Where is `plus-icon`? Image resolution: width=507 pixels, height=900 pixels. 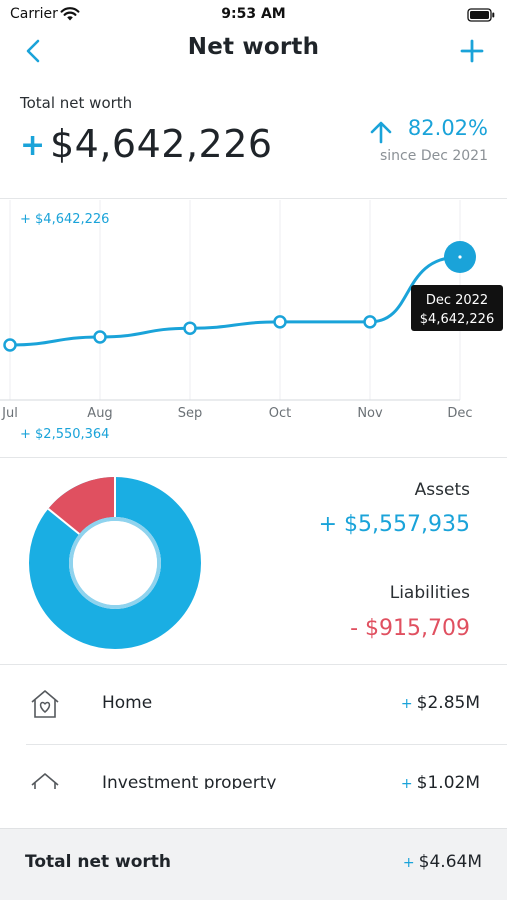 plus-icon is located at coordinates (472, 51).